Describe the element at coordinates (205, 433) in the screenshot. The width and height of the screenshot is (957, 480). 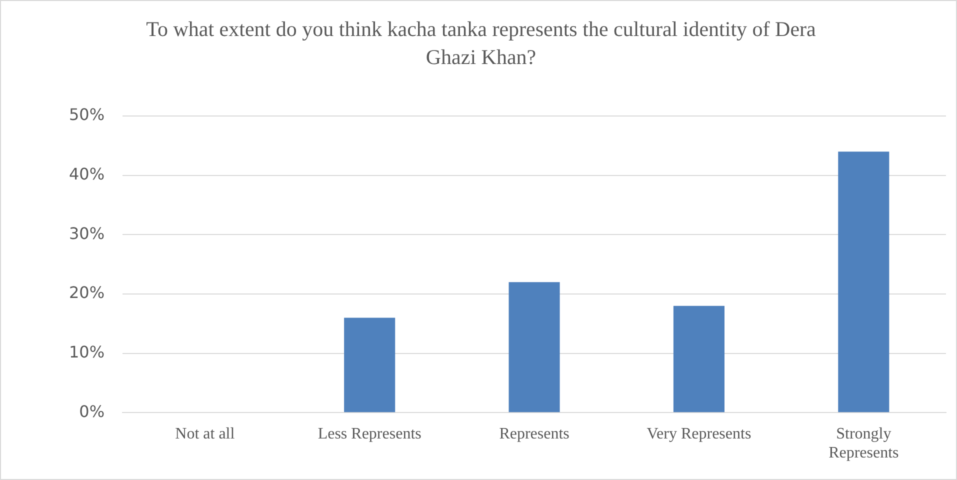
I see `x-tick-label: Not at all` at that location.